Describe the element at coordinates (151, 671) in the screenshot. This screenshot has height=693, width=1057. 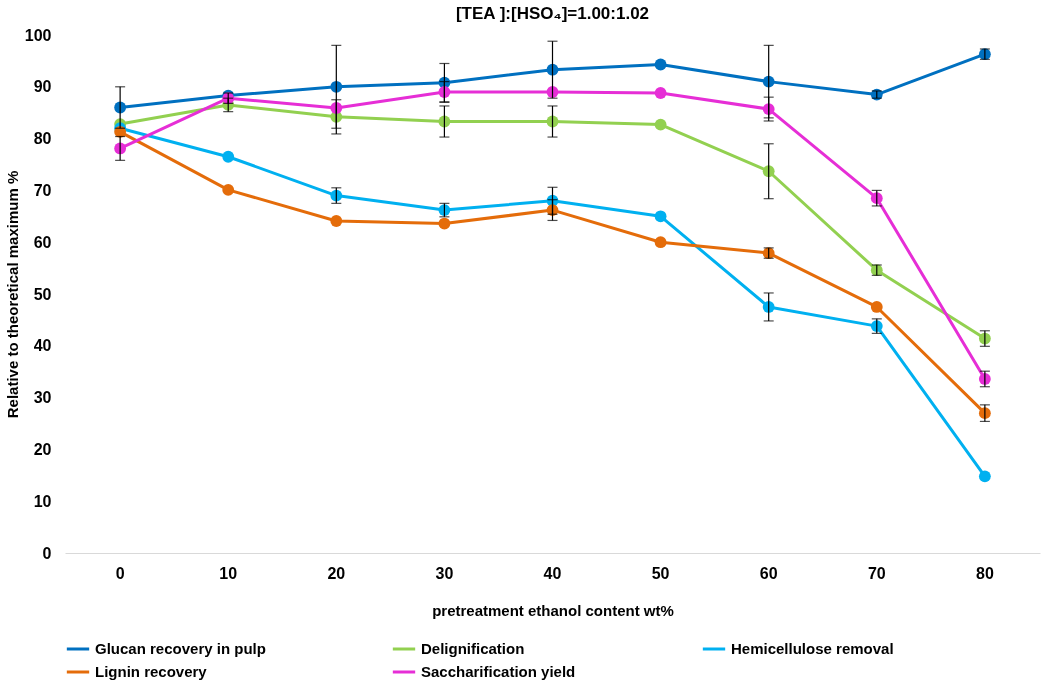
I see `legend-label: Lignin recovery` at that location.